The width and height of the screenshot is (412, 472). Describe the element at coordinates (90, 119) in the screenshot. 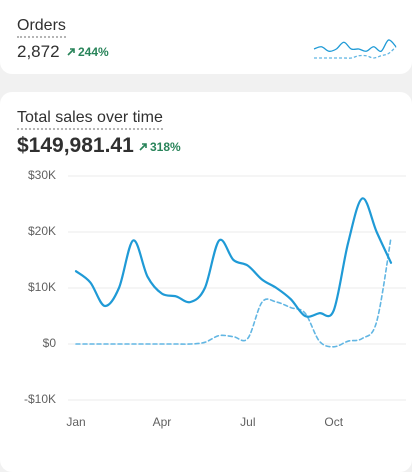

I see `card-title: Total sales over time` at that location.